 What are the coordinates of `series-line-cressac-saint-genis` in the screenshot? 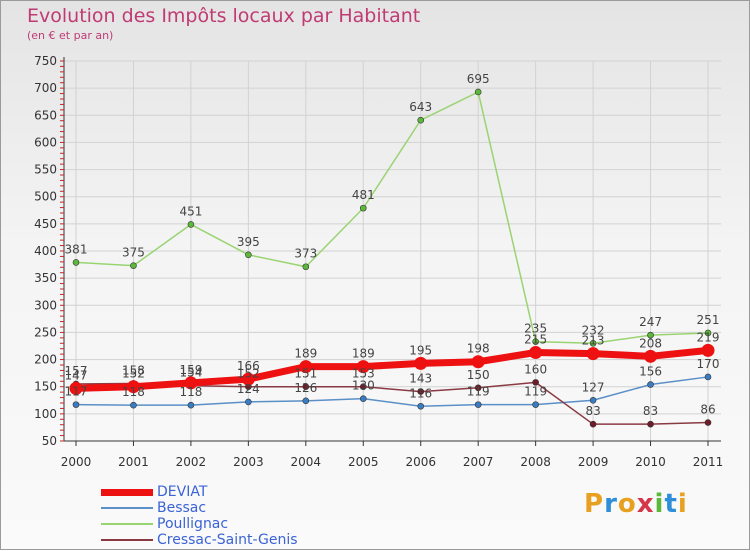 It's located at (392, 403).